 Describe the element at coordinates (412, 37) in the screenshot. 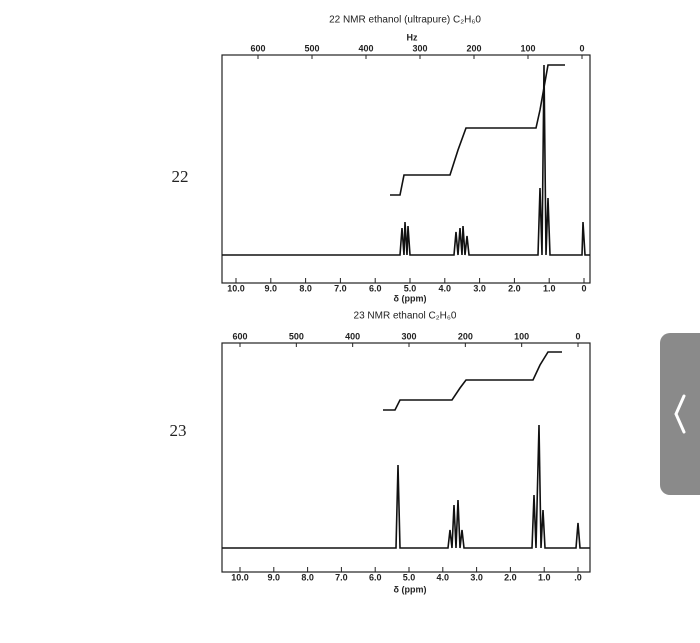

I see `axis-label: Hz` at that location.